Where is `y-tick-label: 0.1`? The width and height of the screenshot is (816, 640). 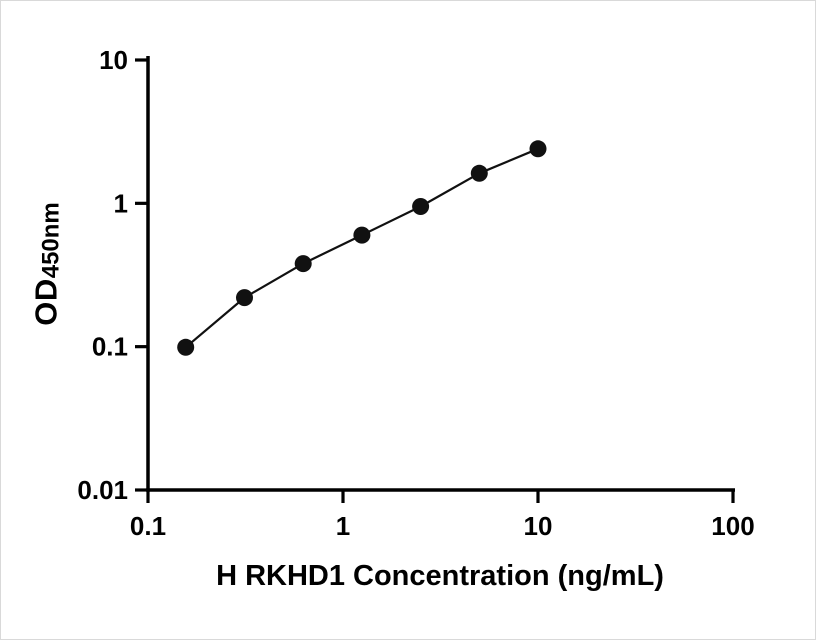
y-tick-label: 0.1 is located at coordinates (110, 347).